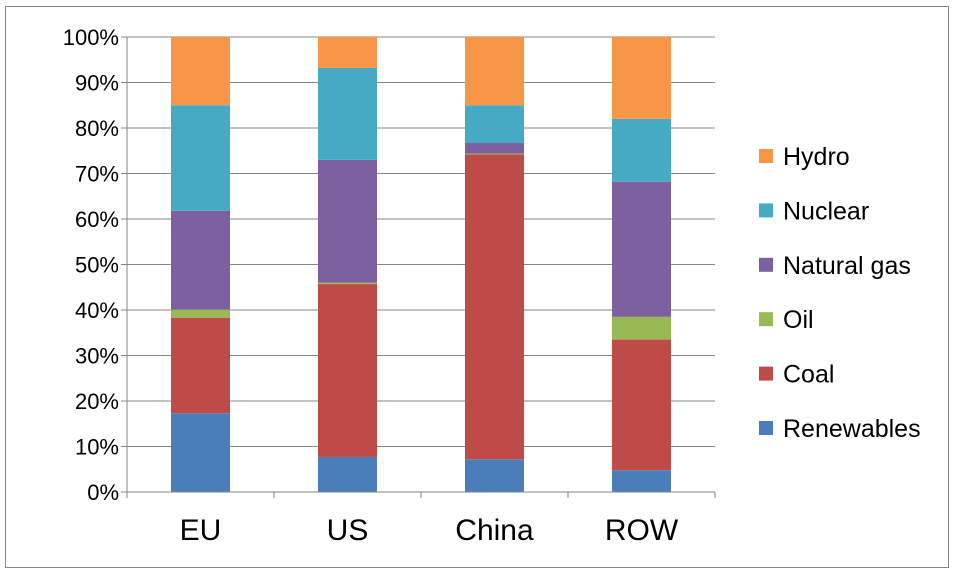 The width and height of the screenshot is (958, 578). Describe the element at coordinates (641, 78) in the screenshot. I see `bar-row-hydro` at that location.